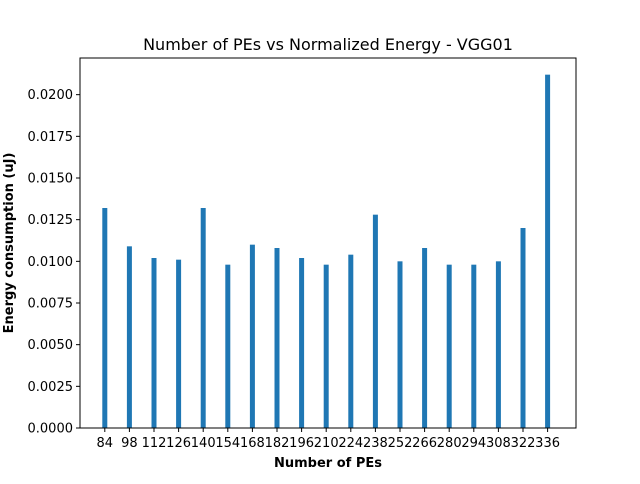  Describe the element at coordinates (51, 95) in the screenshot. I see `y-tick-label: 0.0200` at that location.